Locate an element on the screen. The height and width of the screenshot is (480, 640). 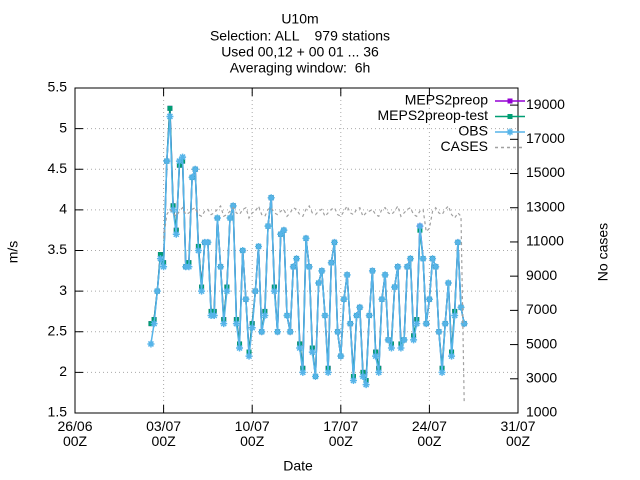
subtitle: Averaging window: 6h is located at coordinates (300, 68).